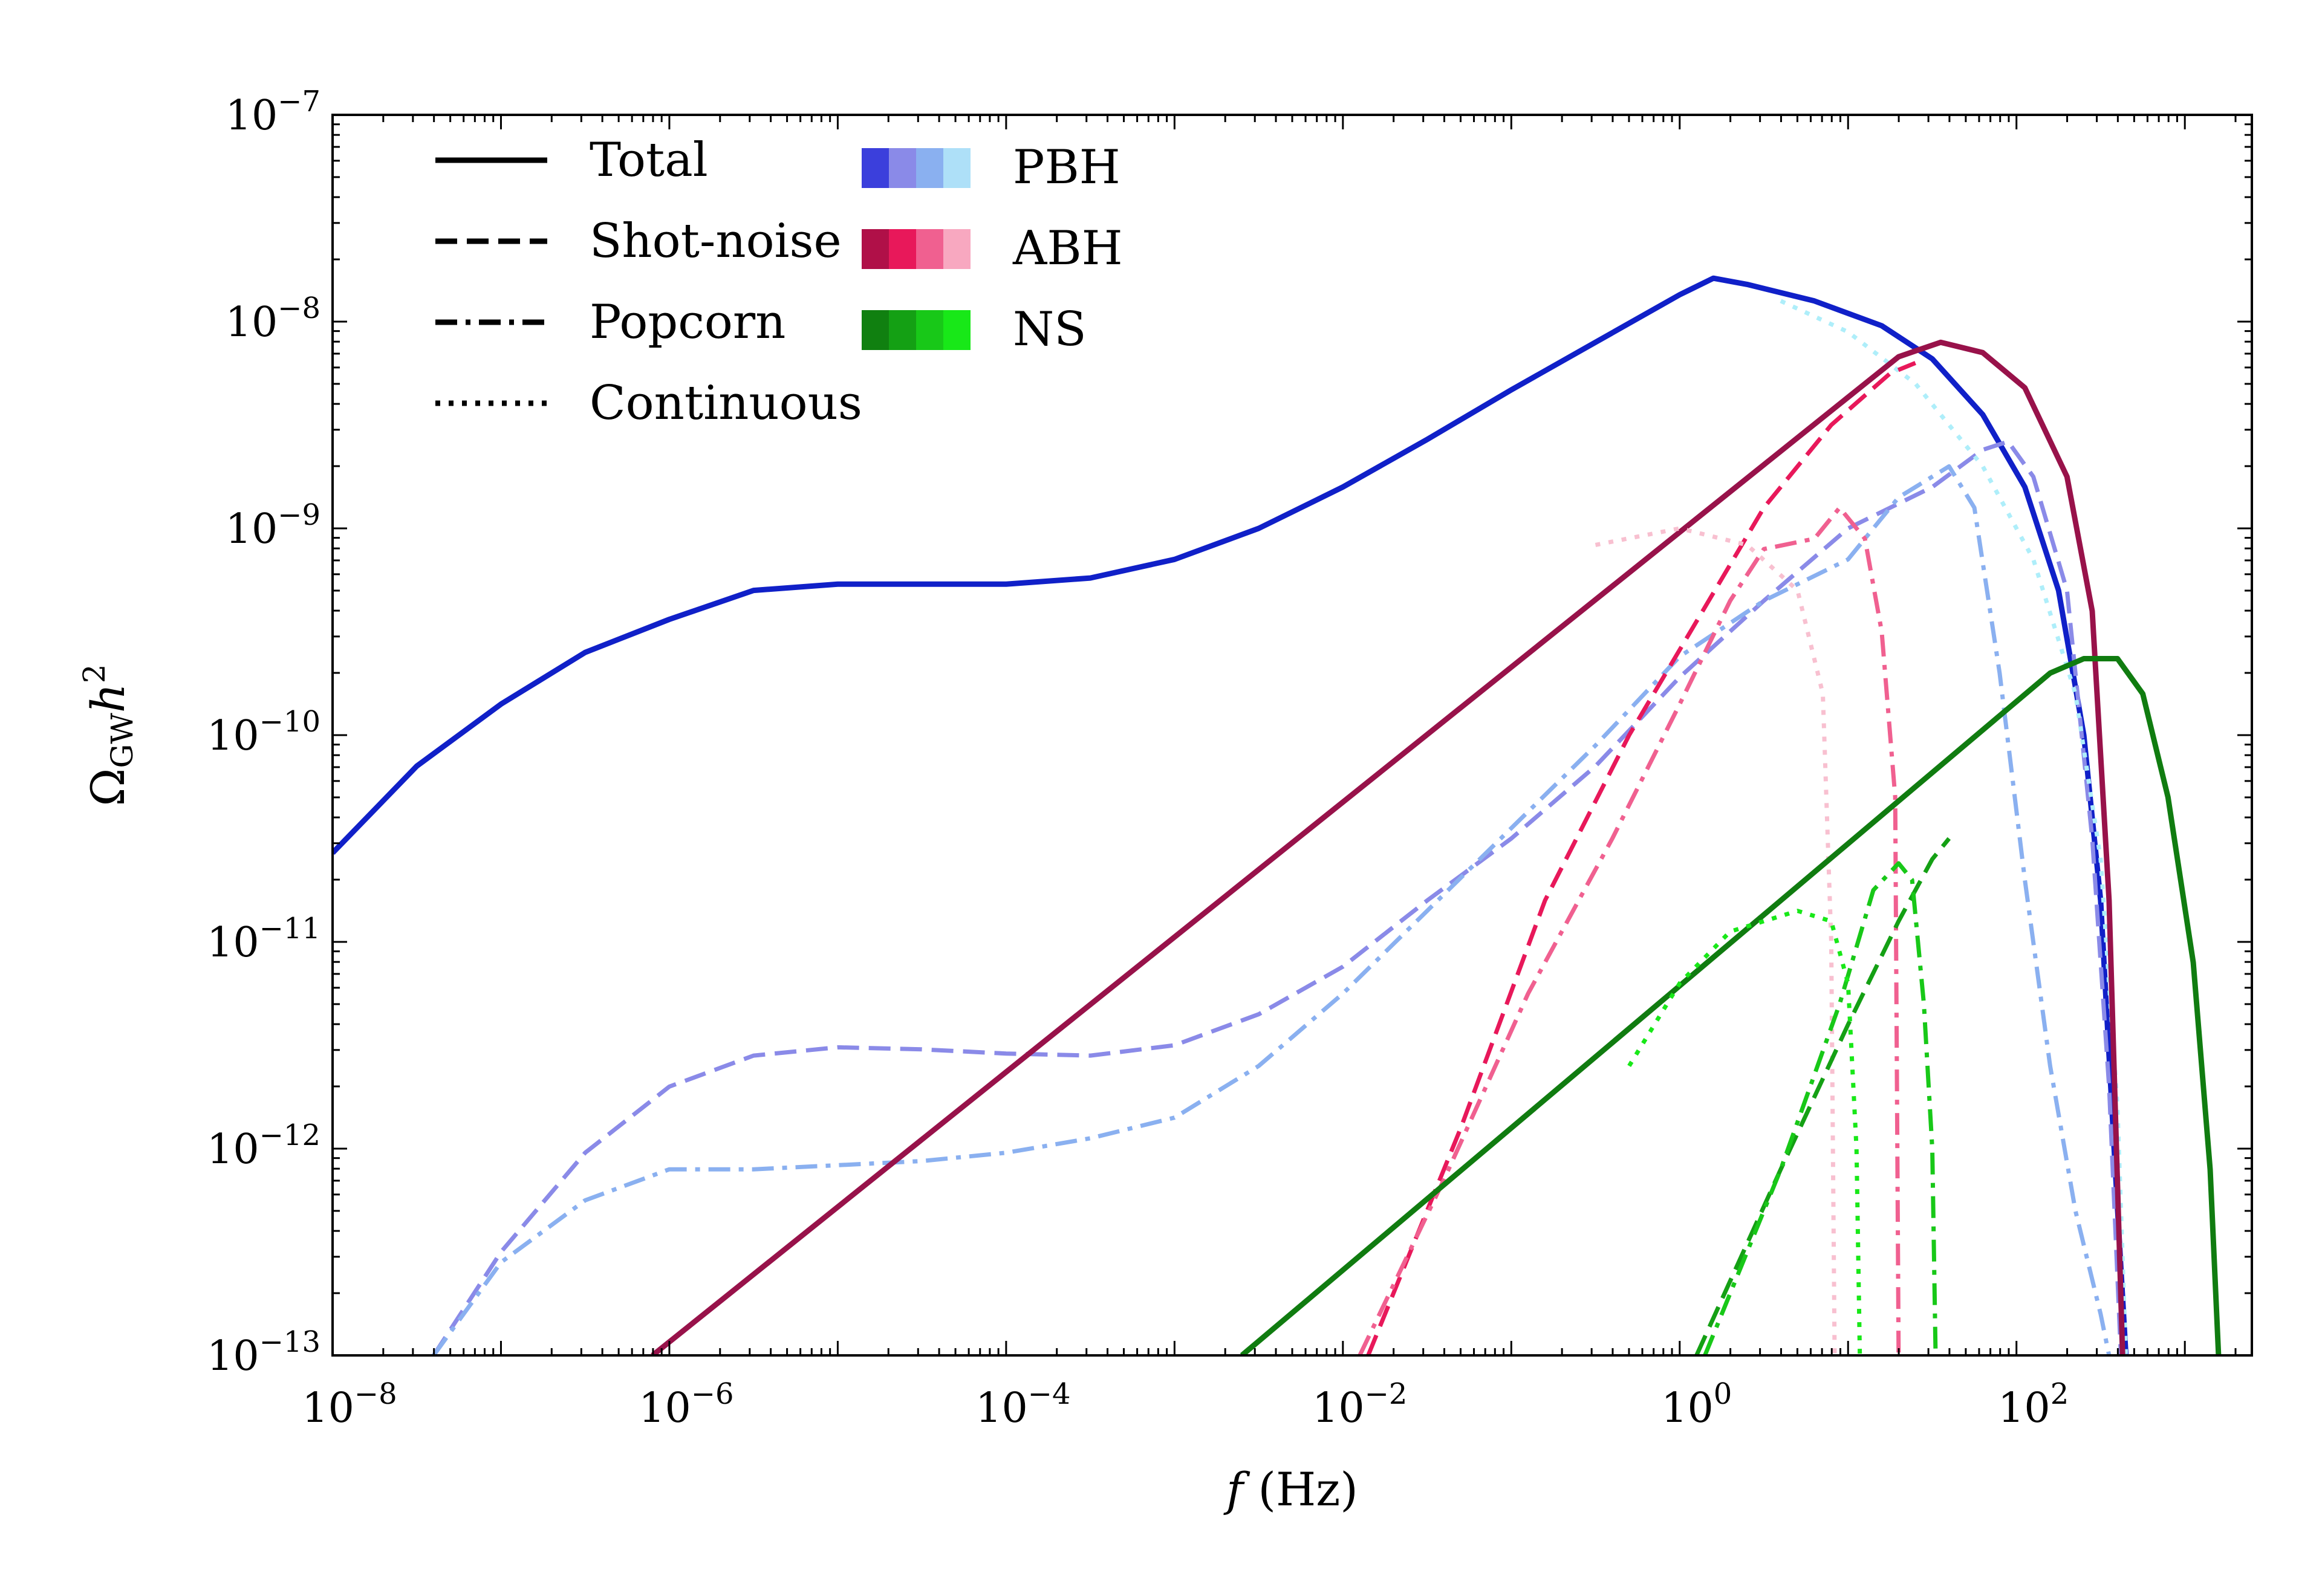 Image resolution: width=2322 pixels, height=1596 pixels. I want to click on legend-label: Shot-noise, so click(716, 241).